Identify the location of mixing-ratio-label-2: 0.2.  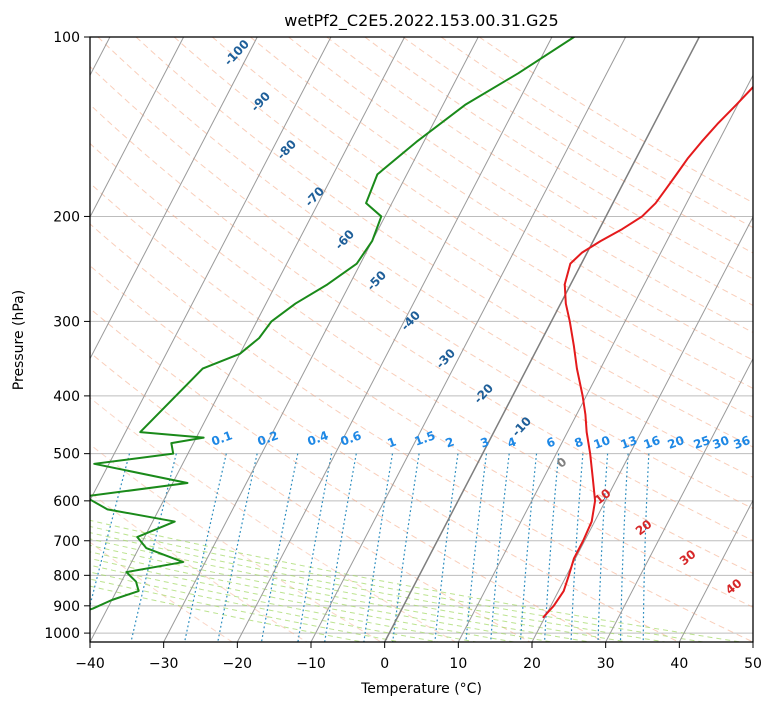
(267, 438).